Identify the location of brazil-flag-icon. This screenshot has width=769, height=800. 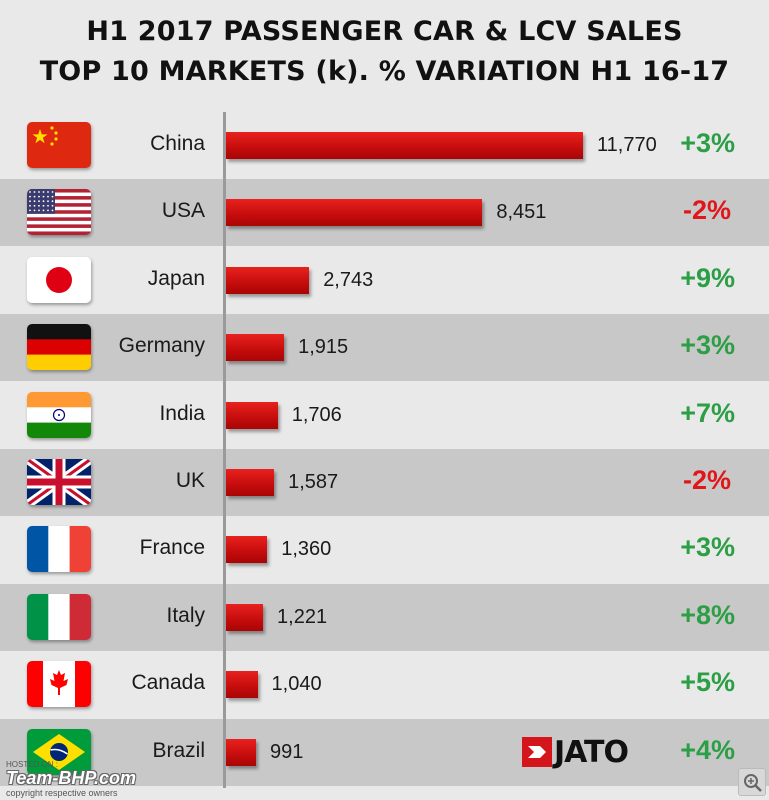
(59, 751).